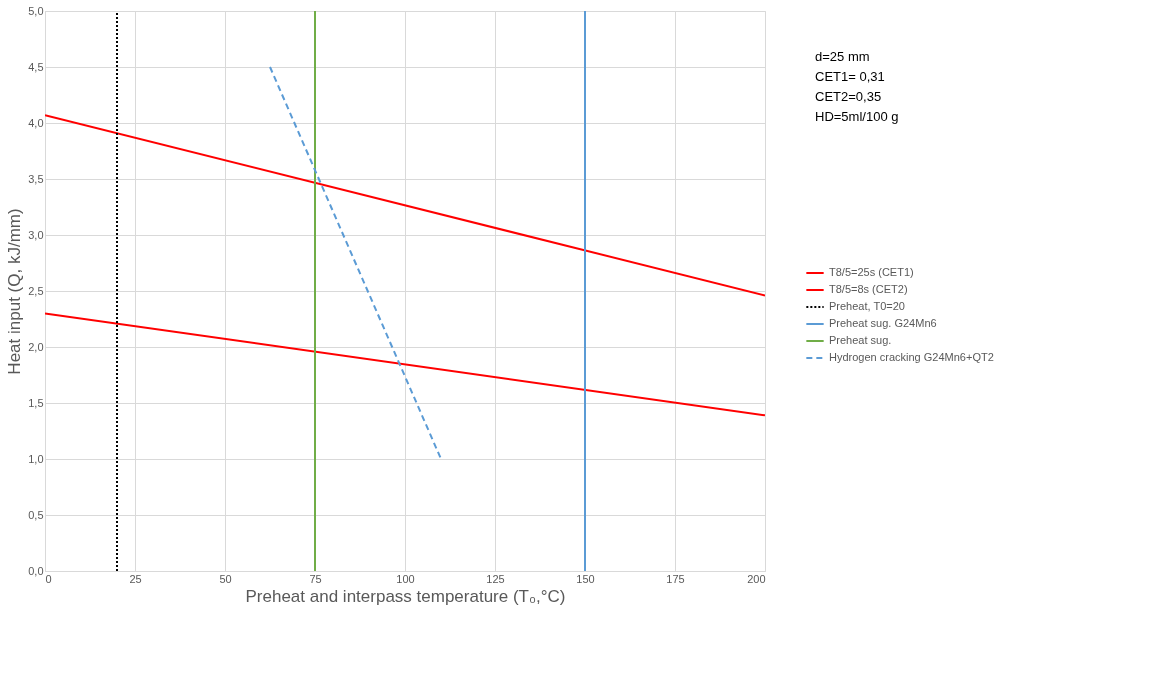 The height and width of the screenshot is (689, 1157). Describe the element at coordinates (495, 578) in the screenshot. I see `x-tick-label: 125` at that location.